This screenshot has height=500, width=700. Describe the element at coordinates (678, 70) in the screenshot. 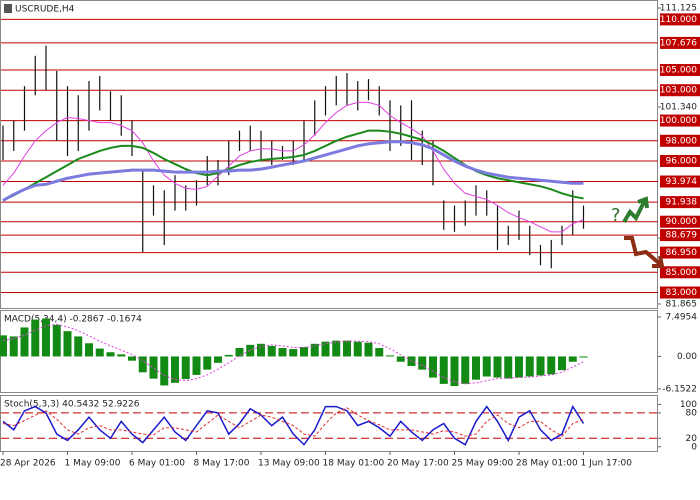

I see `level-label: 105.000` at that location.